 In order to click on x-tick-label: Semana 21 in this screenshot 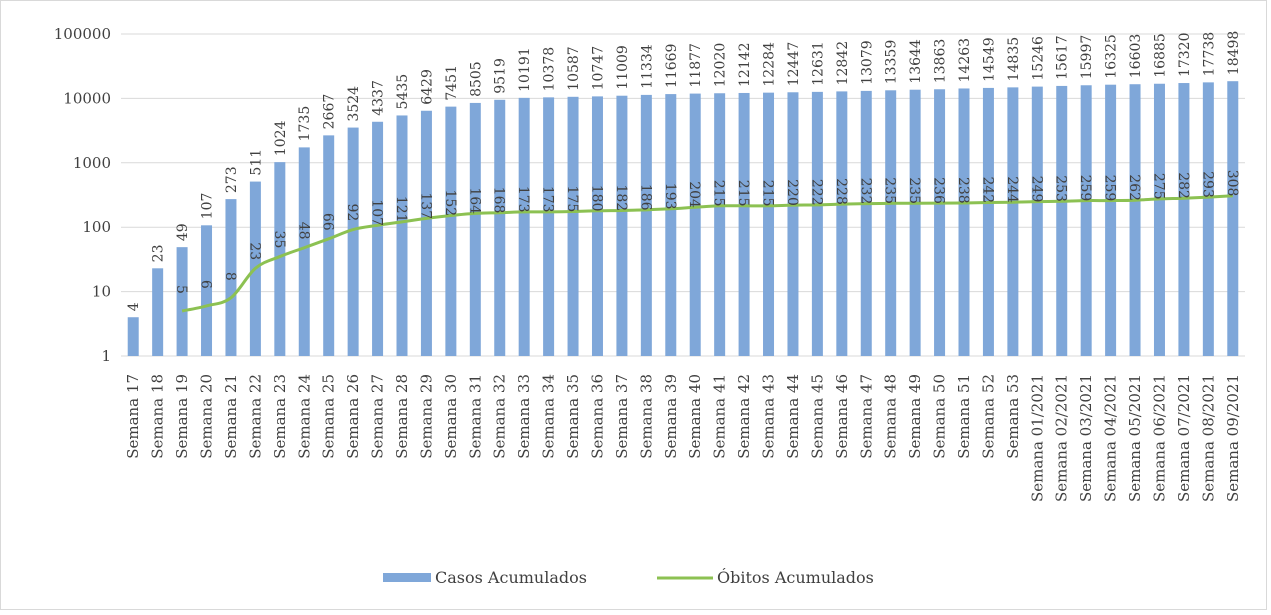, I will do `click(231, 416)`.